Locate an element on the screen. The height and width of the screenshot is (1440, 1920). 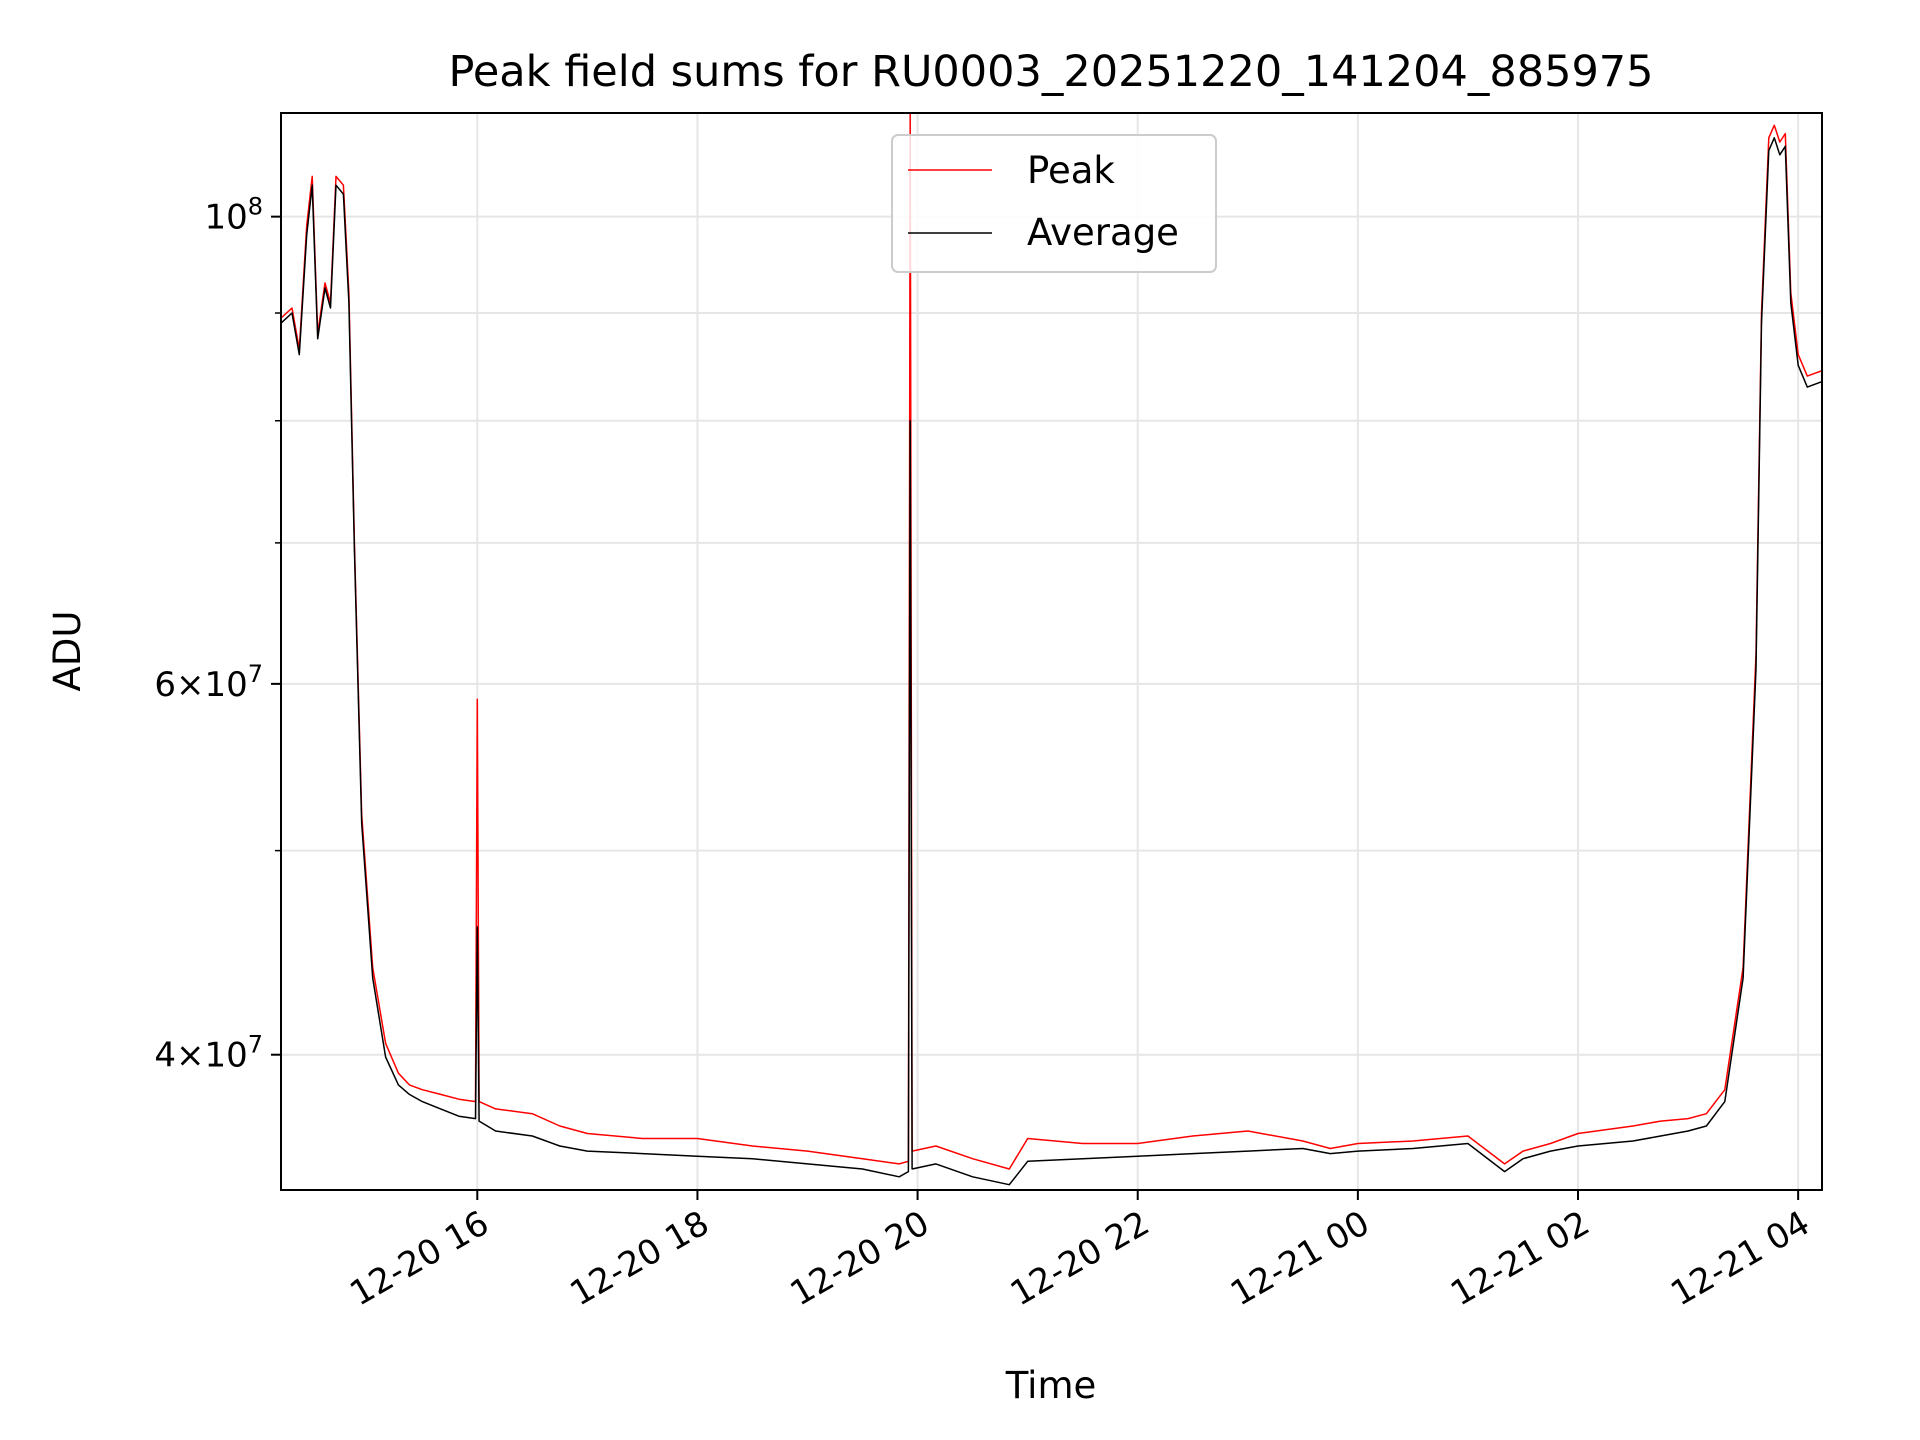
legend: Peak Average is located at coordinates (1054, 203).